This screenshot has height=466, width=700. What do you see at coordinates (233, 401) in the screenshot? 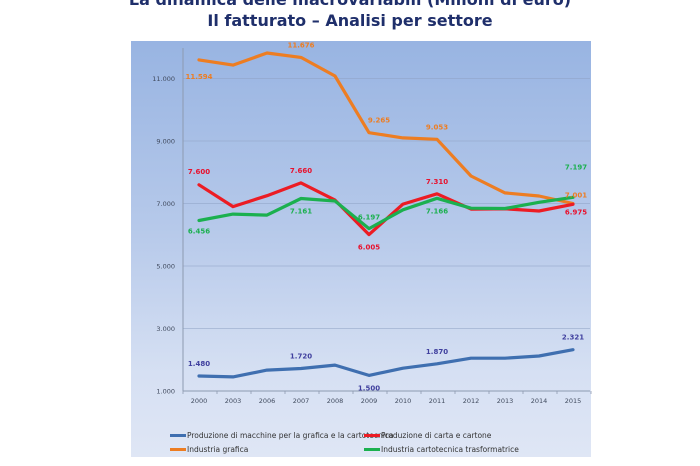
I see `x-tick-label: 2003` at bounding box center [233, 401].